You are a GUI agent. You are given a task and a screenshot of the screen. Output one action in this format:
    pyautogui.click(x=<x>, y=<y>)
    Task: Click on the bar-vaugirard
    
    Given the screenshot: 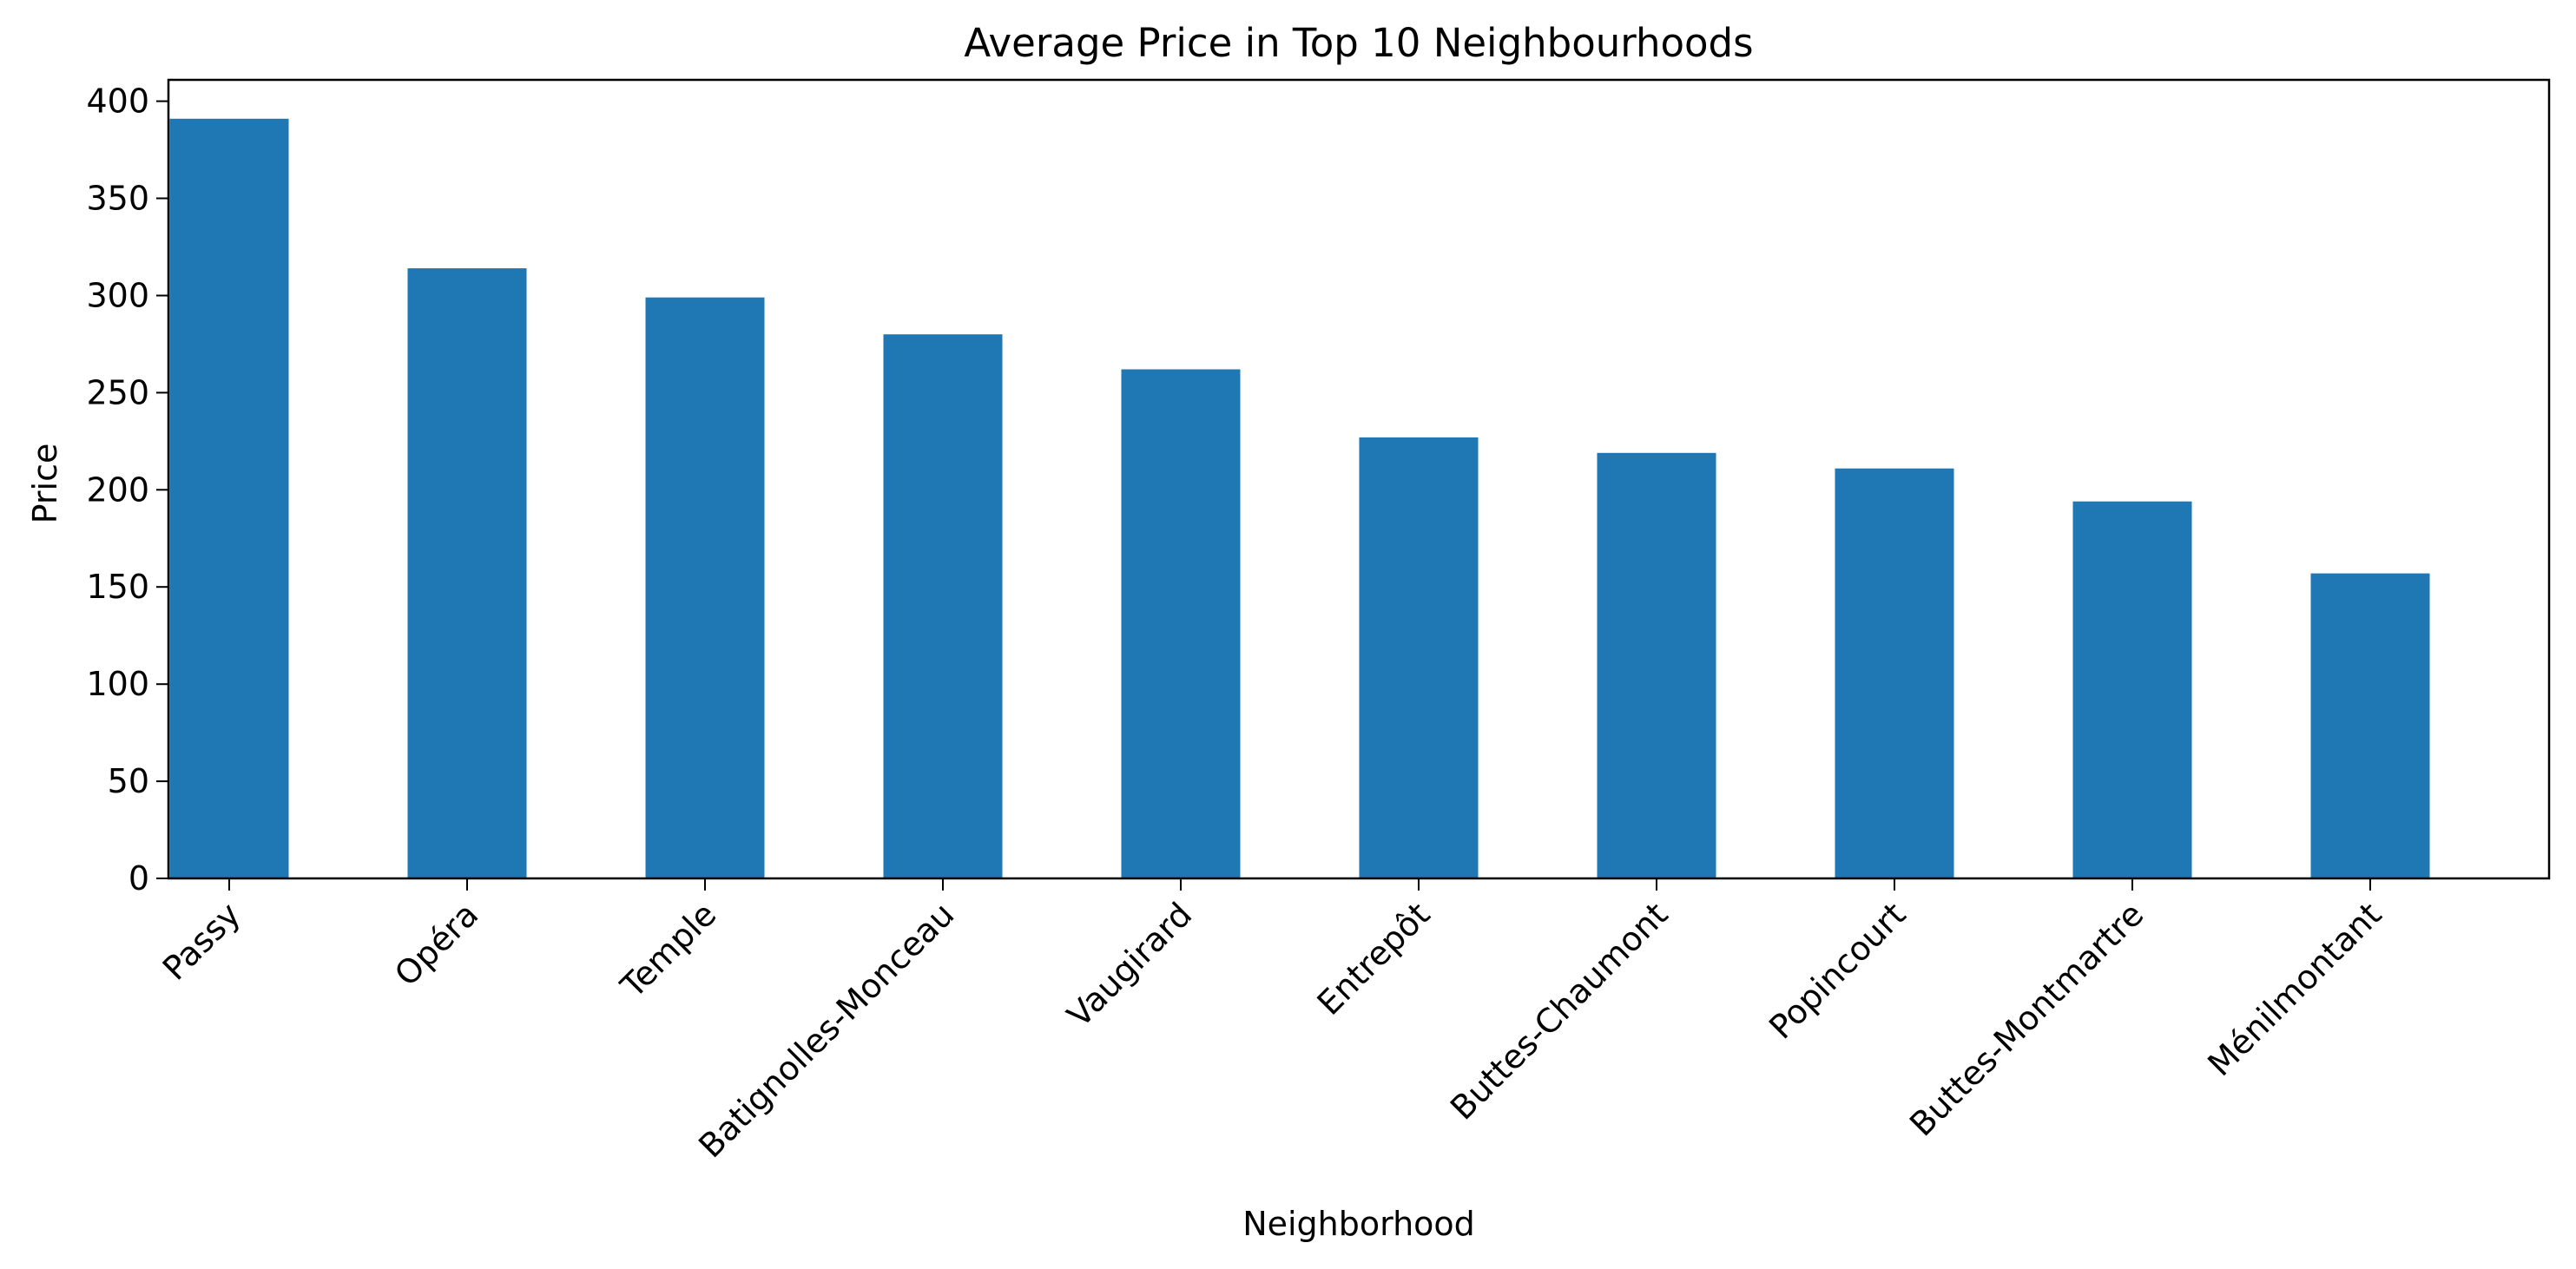 What is the action you would take?
    pyautogui.click(x=1181, y=624)
    